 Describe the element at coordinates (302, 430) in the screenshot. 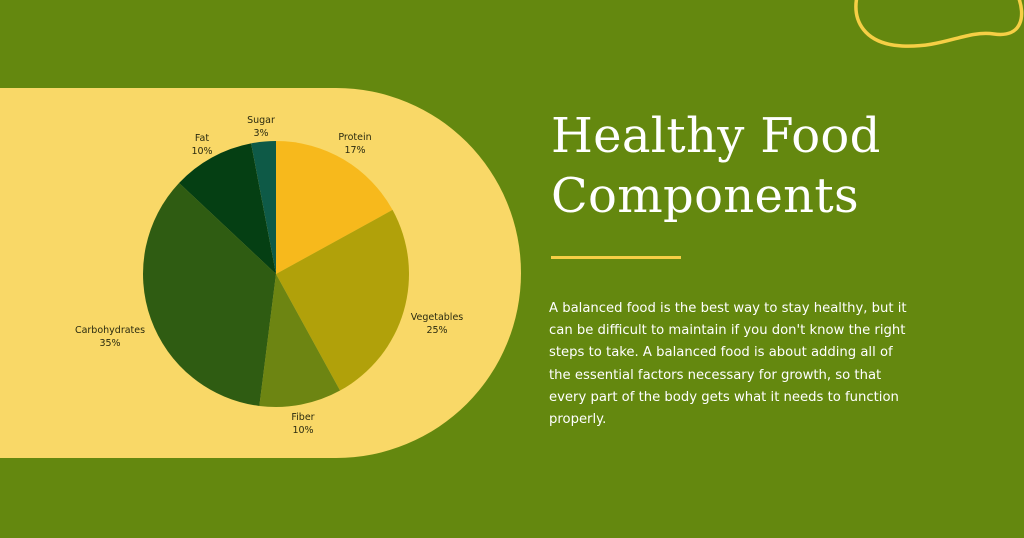

I see `slice-percent-fiber: 10%` at that location.